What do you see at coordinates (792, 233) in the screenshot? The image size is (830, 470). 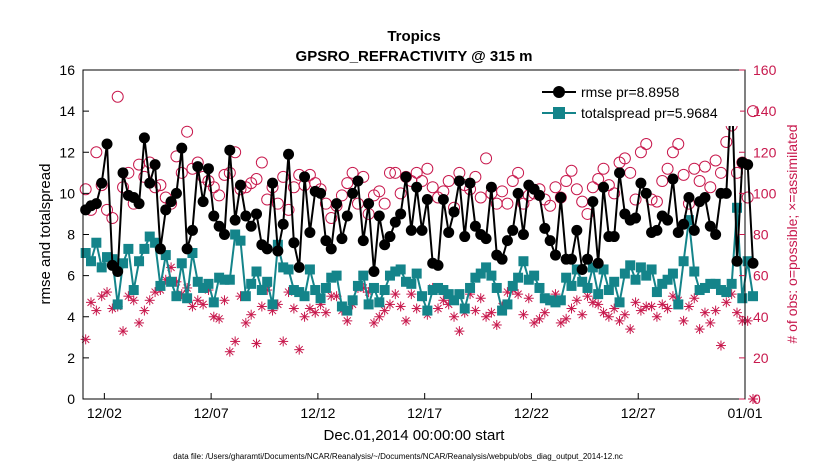 I see `y2-axis-label: # of obs: o=possible; ×=assimilated` at bounding box center [792, 233].